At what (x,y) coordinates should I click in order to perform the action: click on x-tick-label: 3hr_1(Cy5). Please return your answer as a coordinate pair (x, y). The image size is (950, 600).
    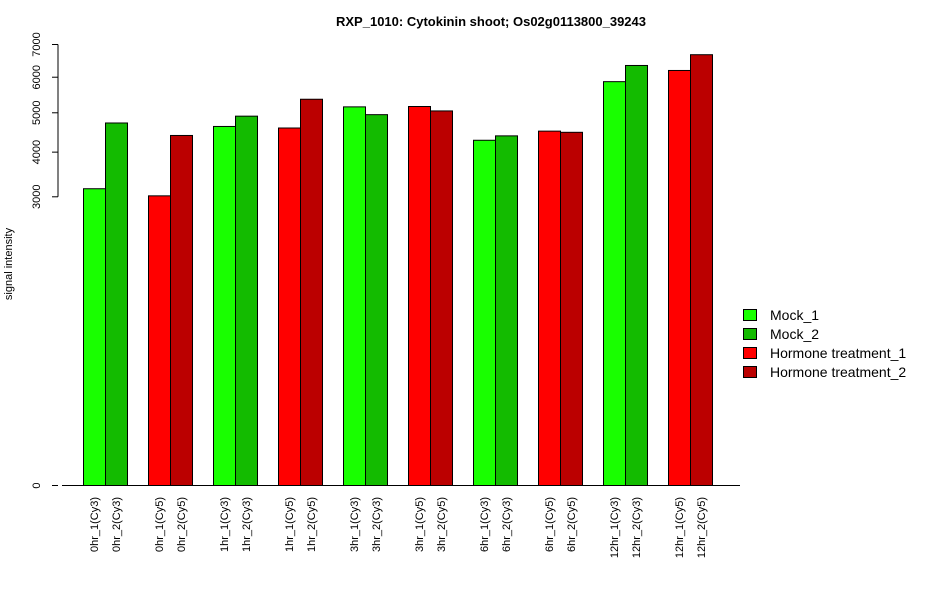
    Looking at the image, I should click on (420, 524).